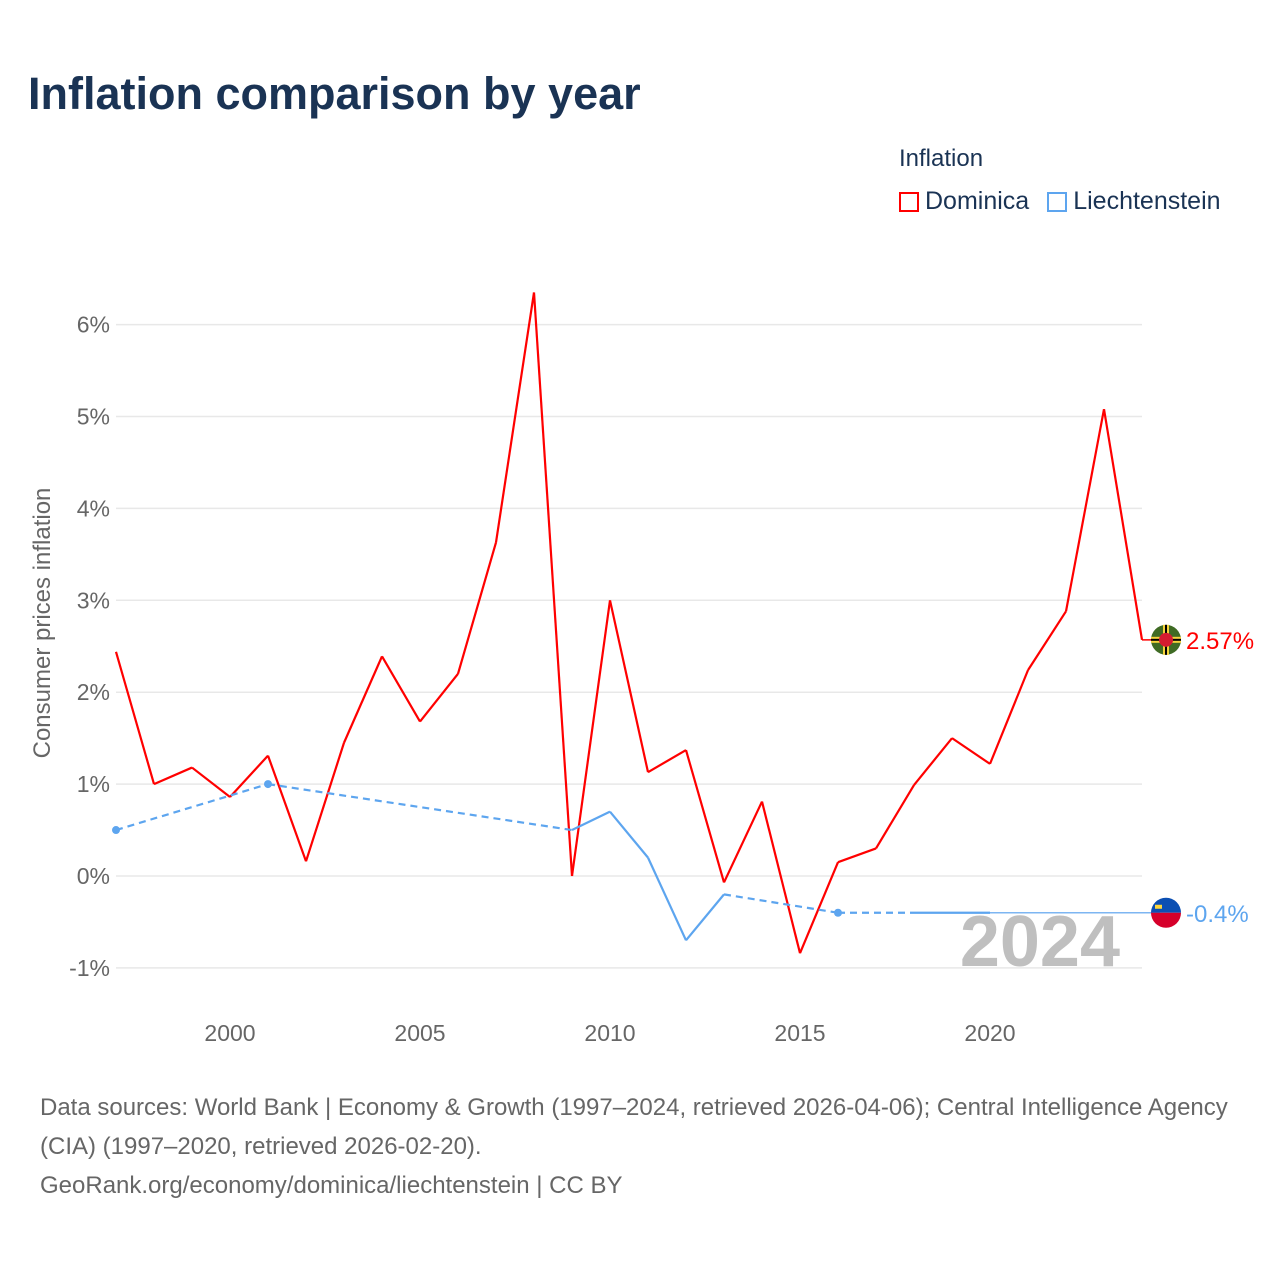 The height and width of the screenshot is (1280, 1280). What do you see at coordinates (93, 692) in the screenshot?
I see `y-tick-label: 2%` at bounding box center [93, 692].